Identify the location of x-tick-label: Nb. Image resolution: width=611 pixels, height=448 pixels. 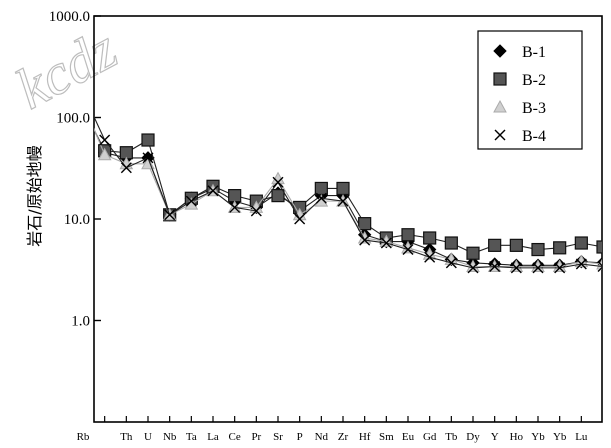
(170, 437).